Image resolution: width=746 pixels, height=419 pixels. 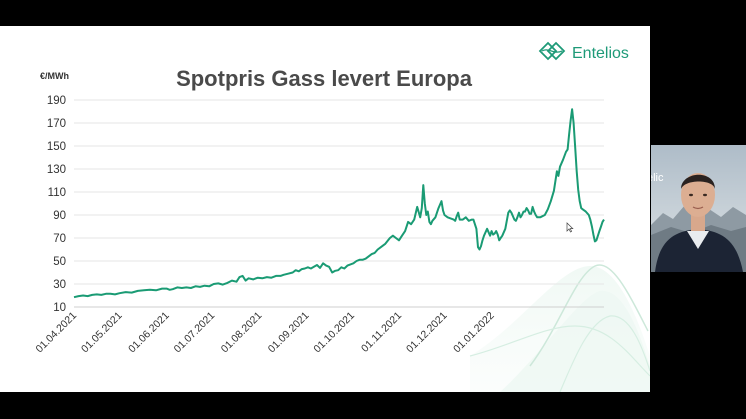 What do you see at coordinates (149, 333) in the screenshot?
I see `x-tick-label: 01.06.2021` at bounding box center [149, 333].